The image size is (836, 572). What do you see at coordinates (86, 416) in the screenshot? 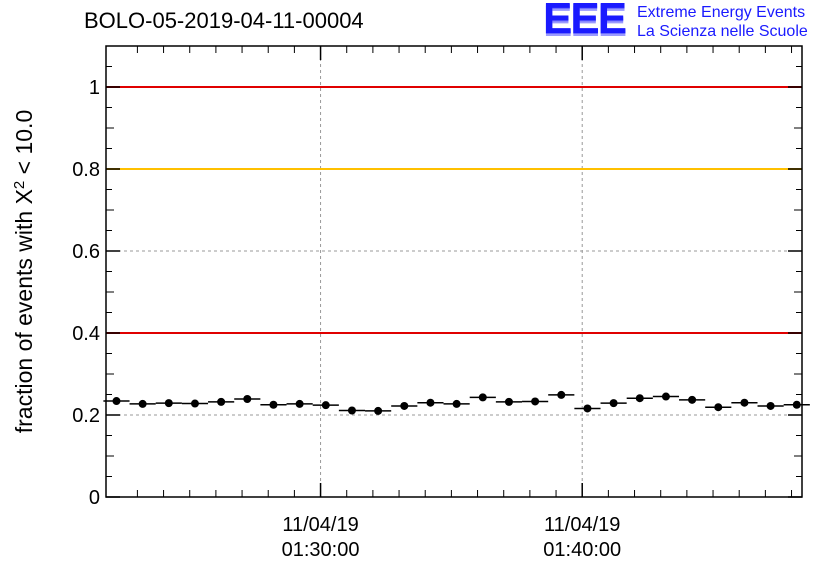
I see `y-tick-label: 0.2` at bounding box center [86, 416].